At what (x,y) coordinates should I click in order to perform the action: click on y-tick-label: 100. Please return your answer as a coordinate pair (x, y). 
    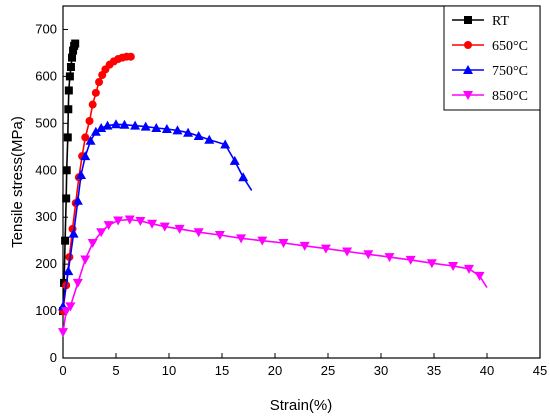
    Looking at the image, I should click on (46, 310).